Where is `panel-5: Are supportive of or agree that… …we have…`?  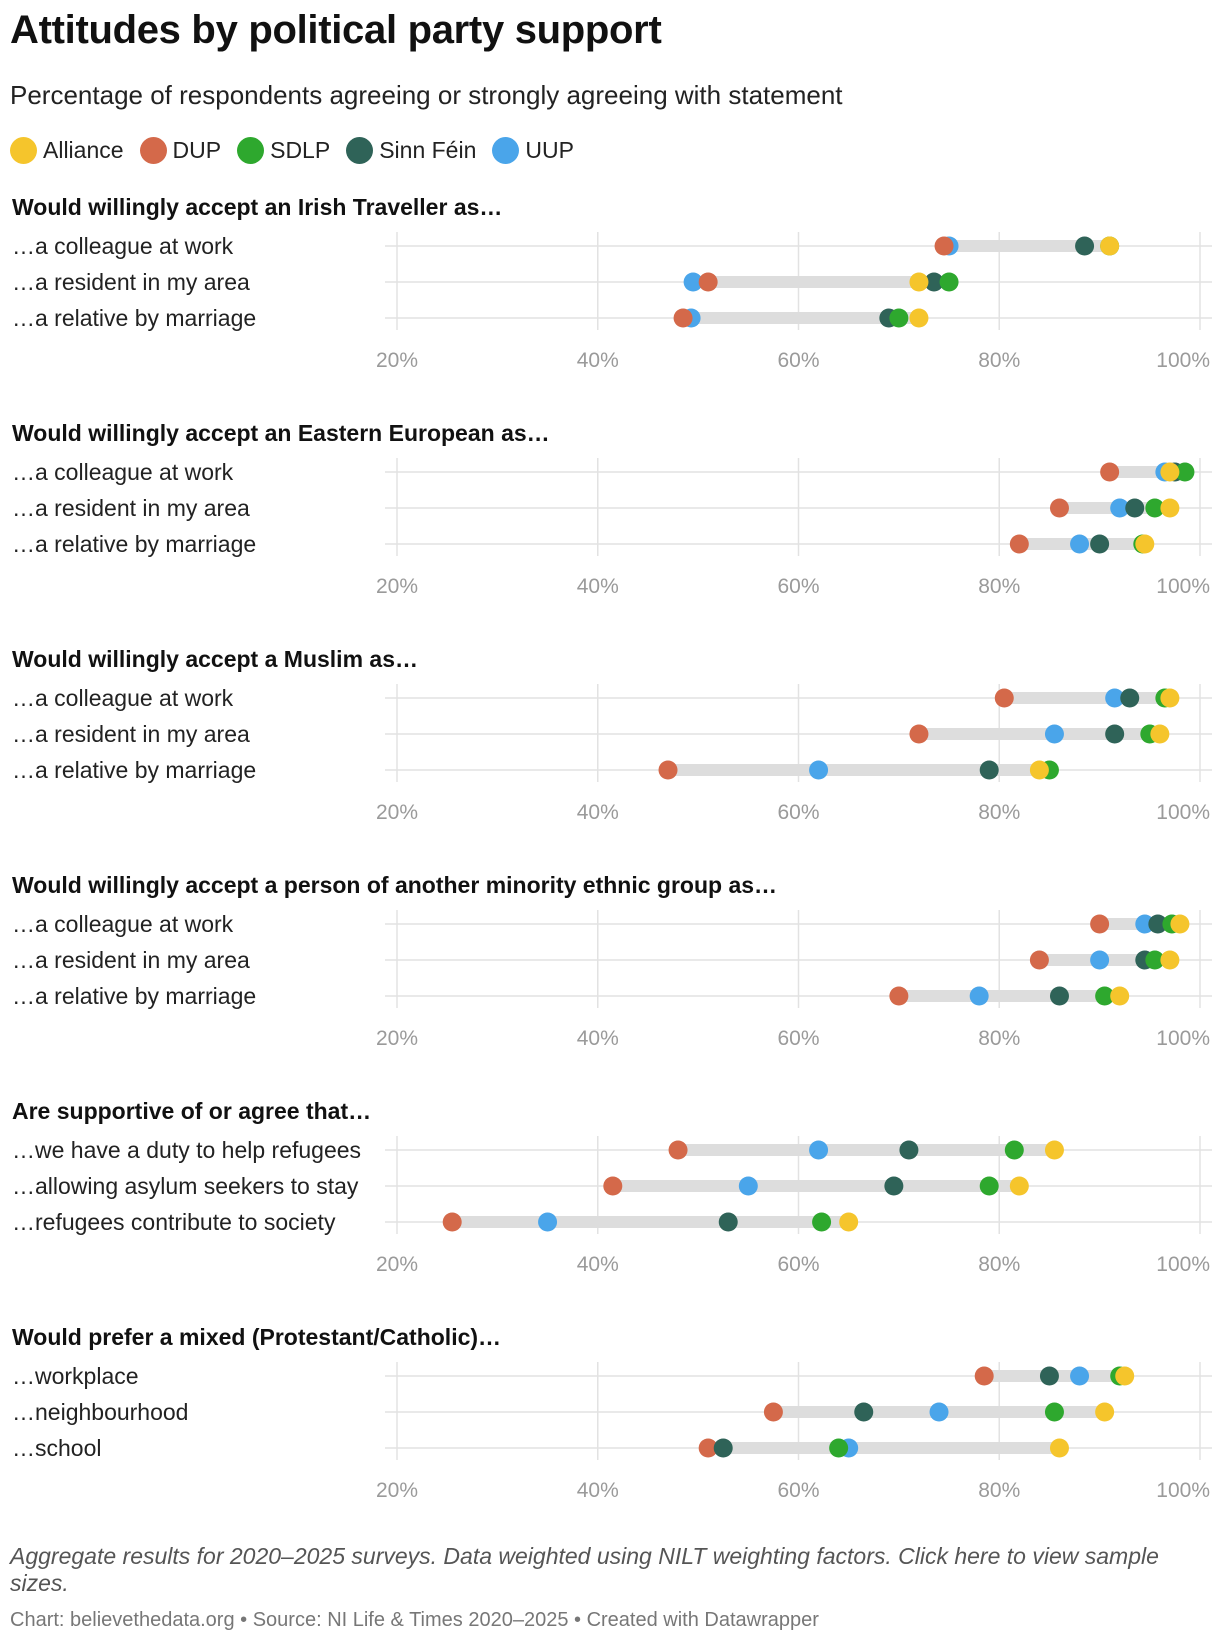 panel-5: Are supportive of or agree that… …we have… is located at coordinates (612, 1187).